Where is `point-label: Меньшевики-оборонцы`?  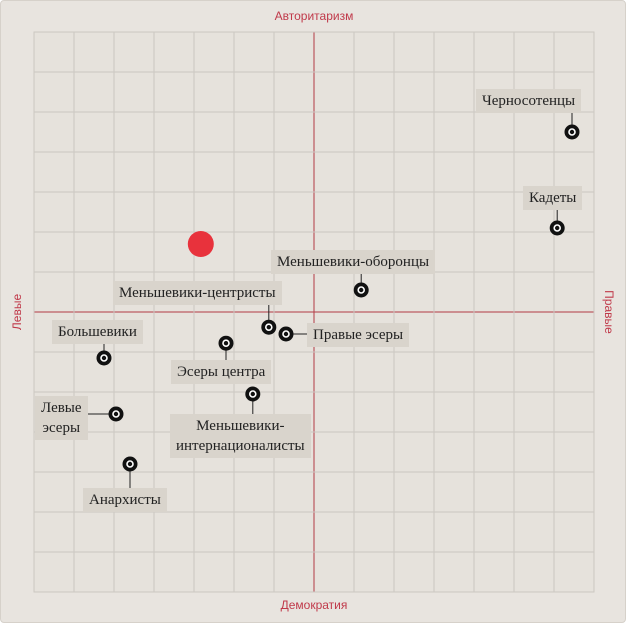
point-label: Меньшевики-оборонцы is located at coordinates (353, 262).